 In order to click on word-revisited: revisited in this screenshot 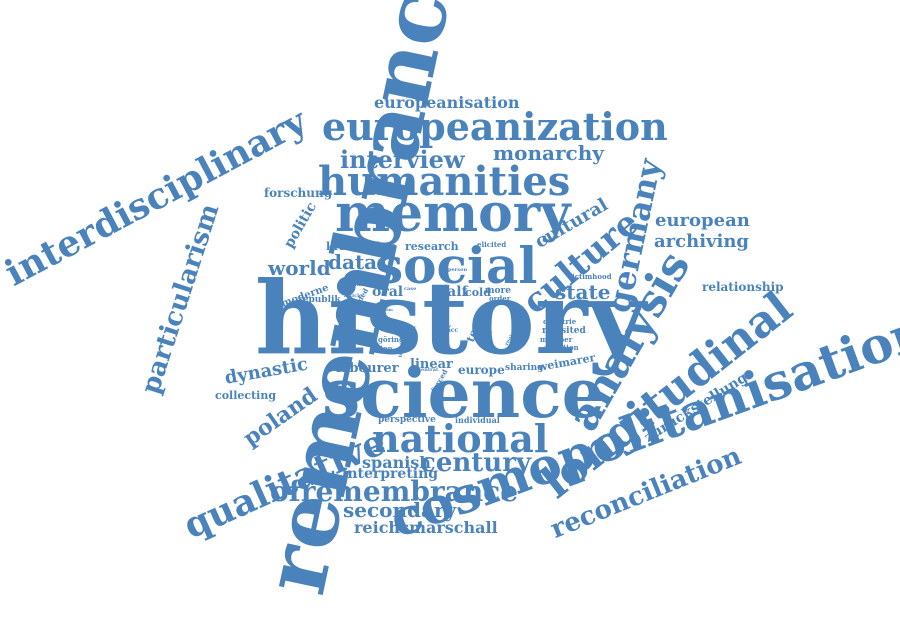, I will do `click(564, 331)`.